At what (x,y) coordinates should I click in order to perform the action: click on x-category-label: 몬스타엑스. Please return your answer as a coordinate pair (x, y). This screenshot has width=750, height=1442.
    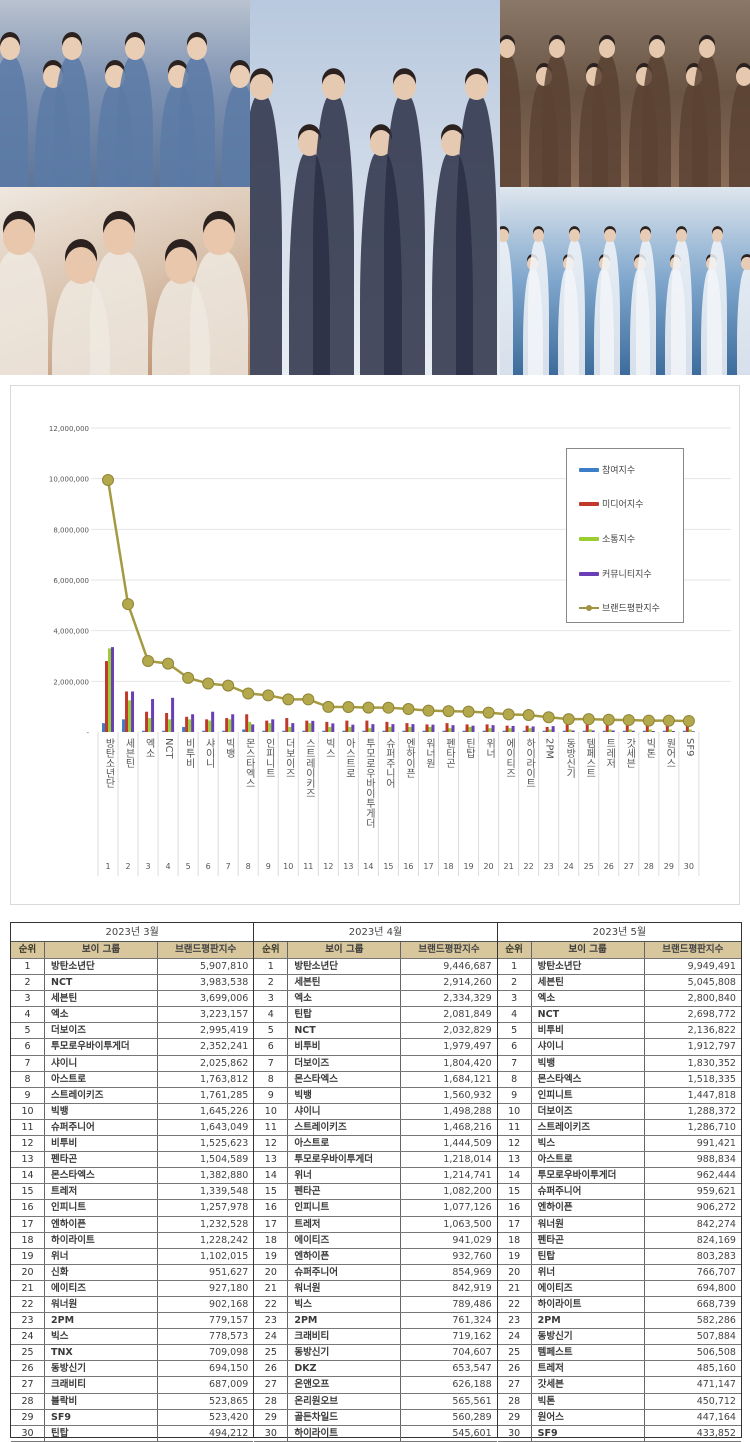
    Looking at the image, I should click on (249, 763).